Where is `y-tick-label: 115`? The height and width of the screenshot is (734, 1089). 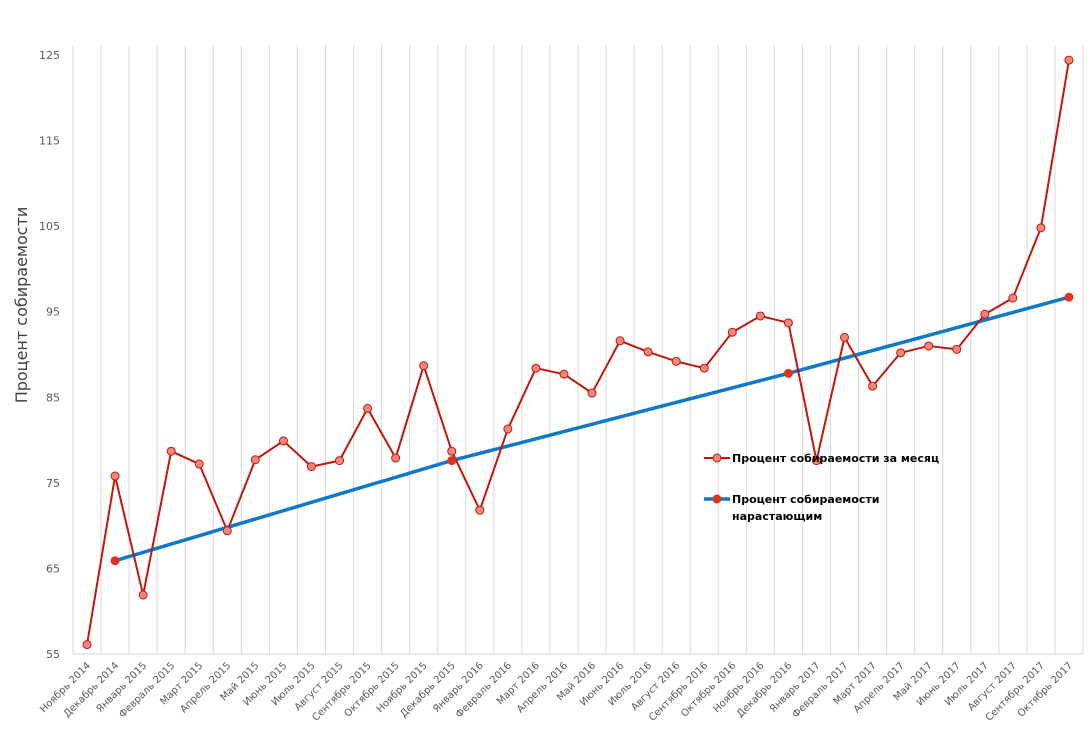 y-tick-label: 115 is located at coordinates (49, 141).